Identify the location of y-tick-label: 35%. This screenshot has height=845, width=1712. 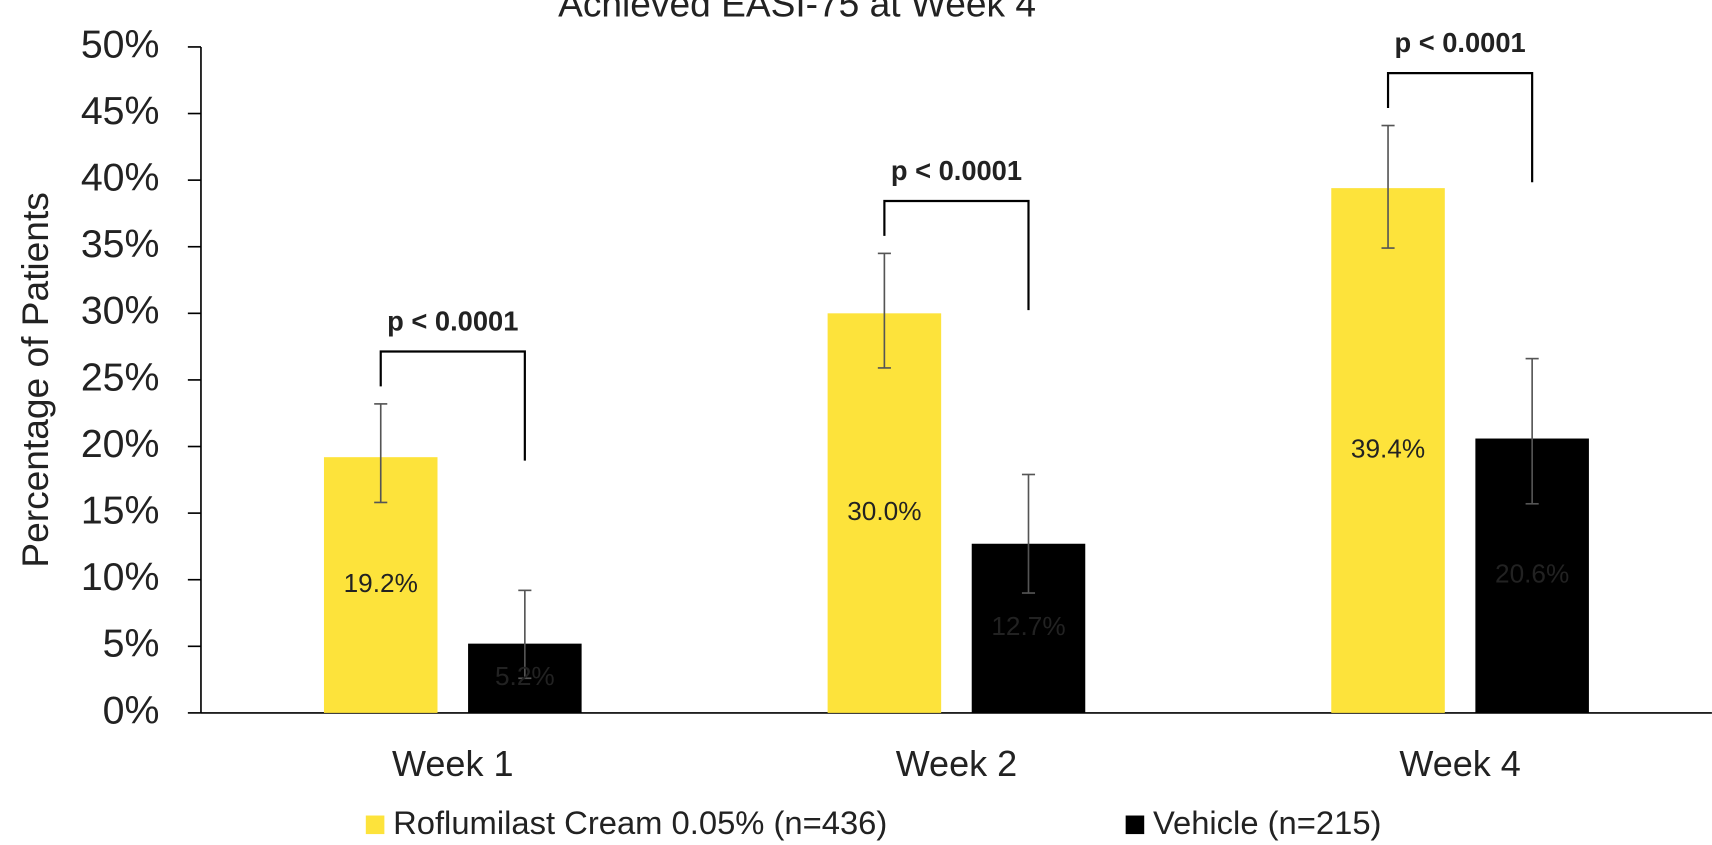
(120, 244).